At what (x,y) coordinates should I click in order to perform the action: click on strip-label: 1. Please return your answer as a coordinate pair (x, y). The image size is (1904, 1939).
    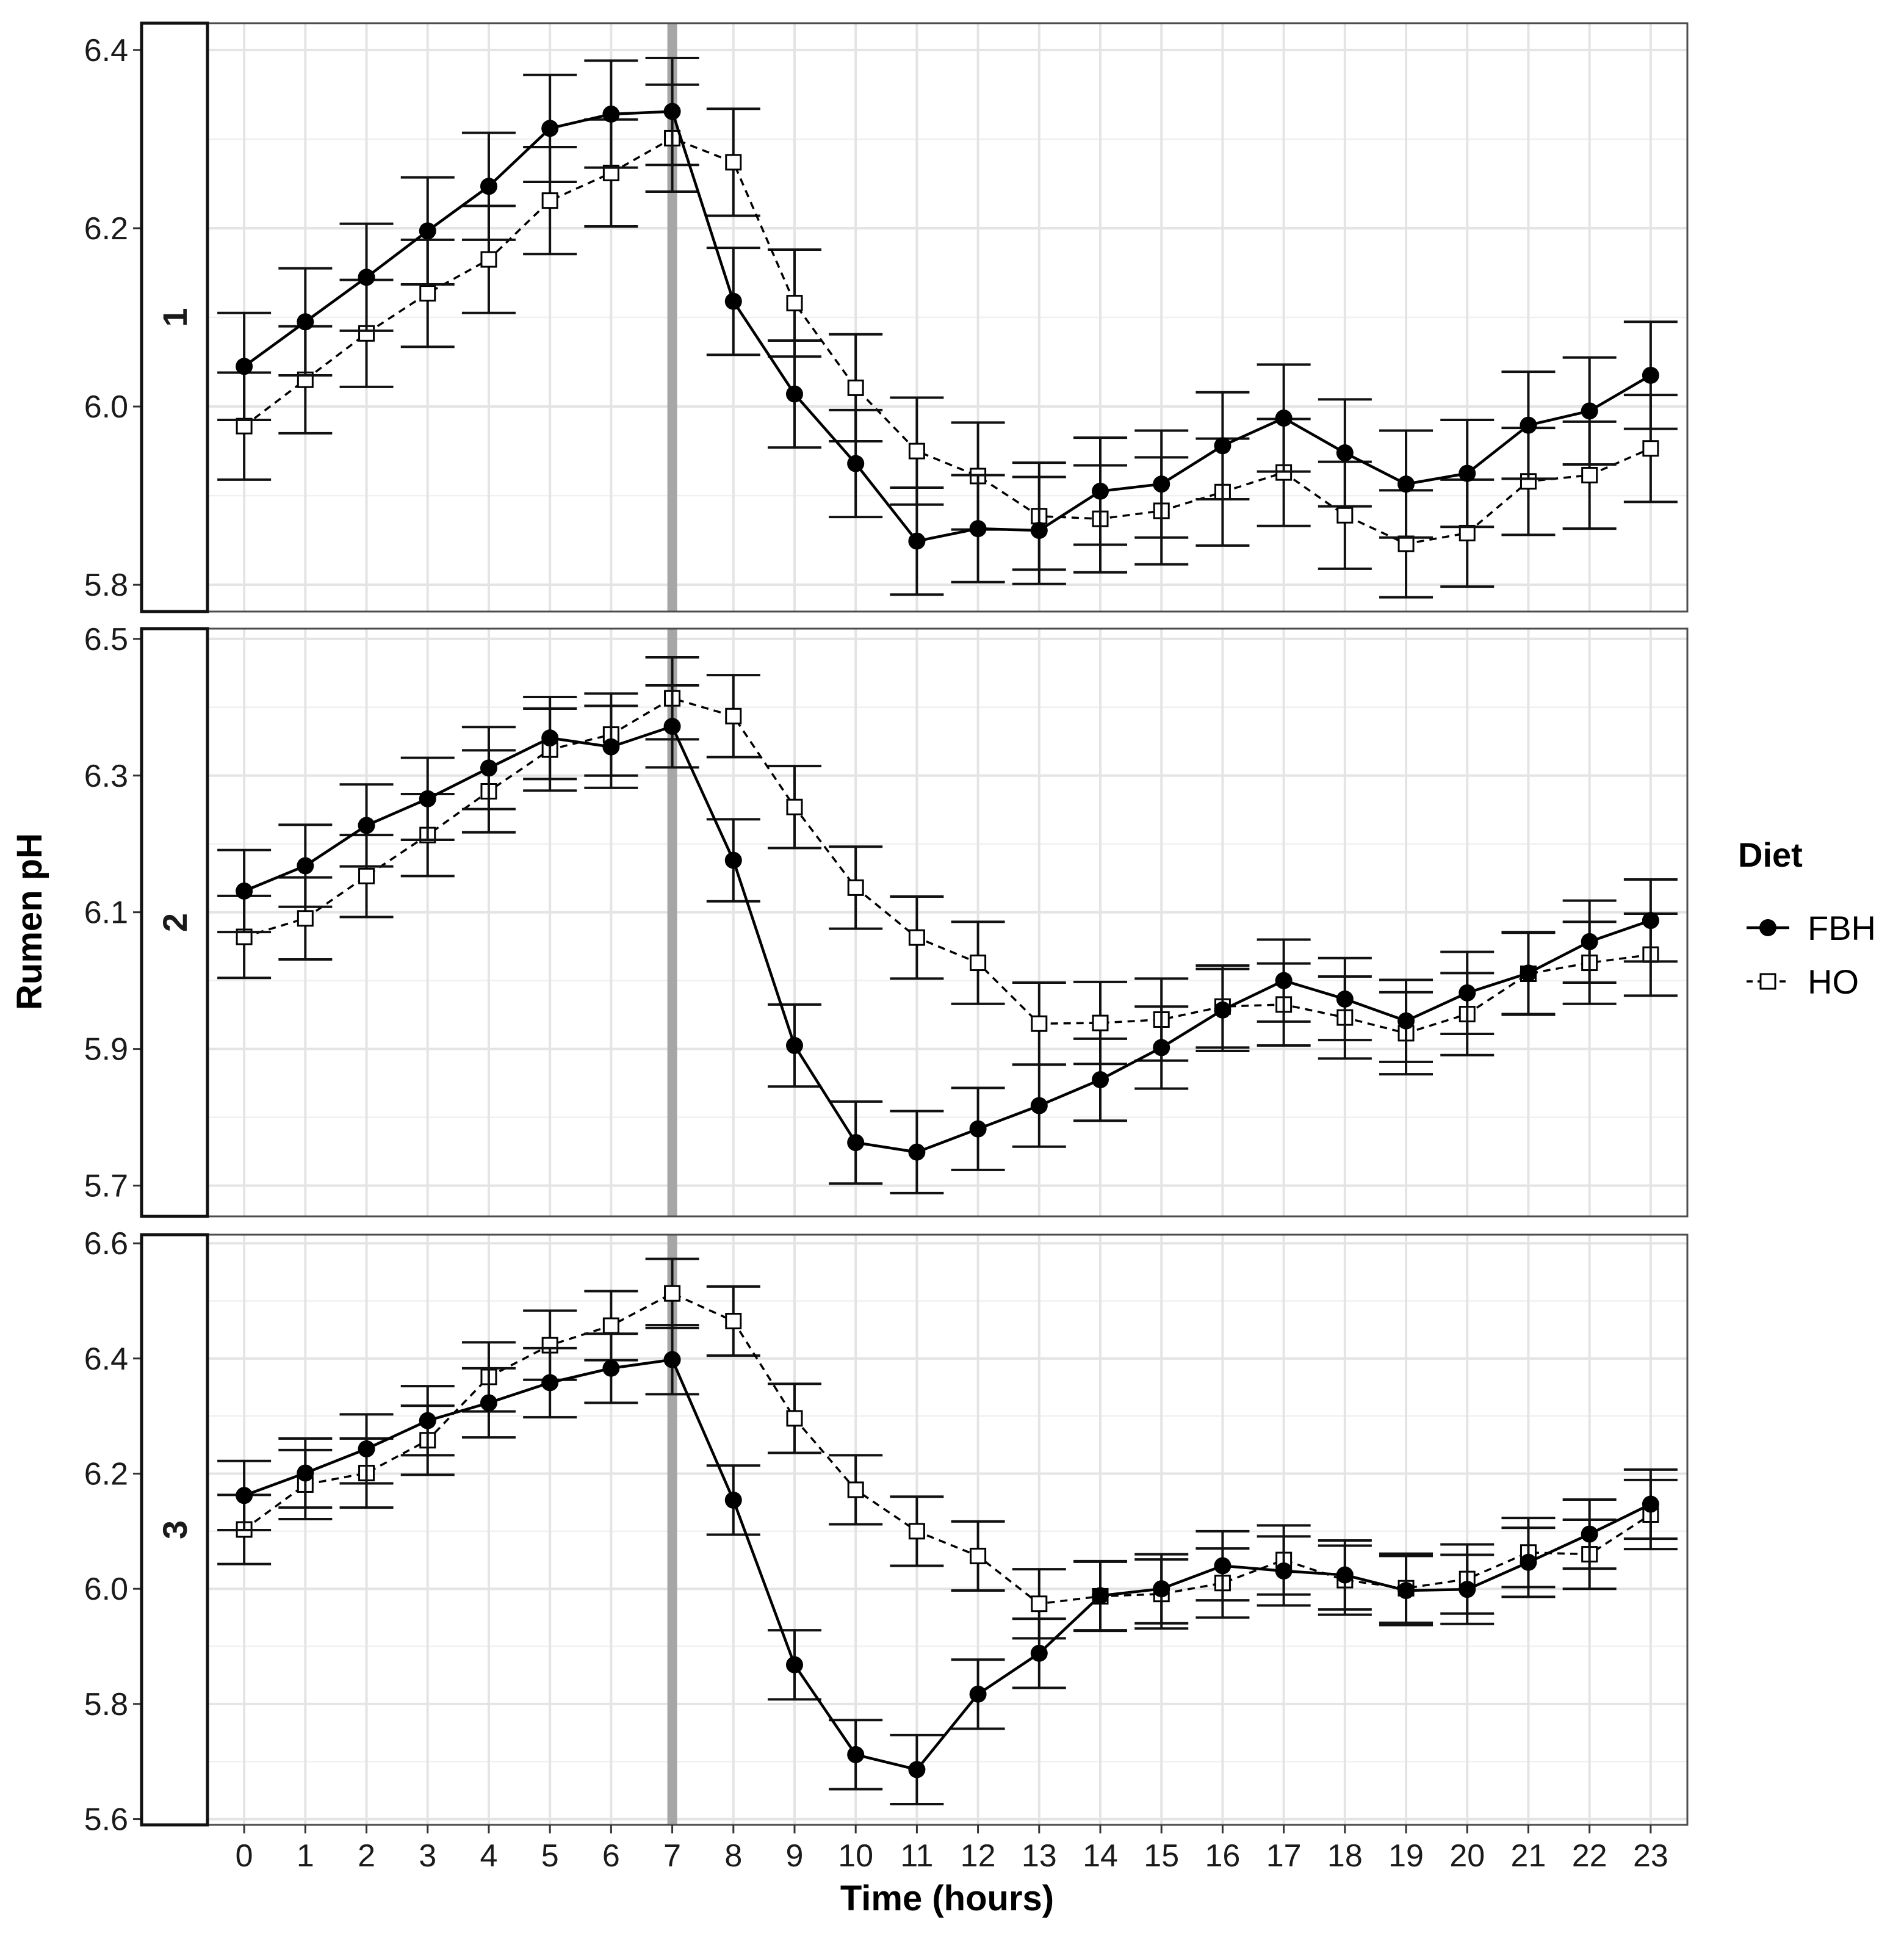
    Looking at the image, I should click on (175, 317).